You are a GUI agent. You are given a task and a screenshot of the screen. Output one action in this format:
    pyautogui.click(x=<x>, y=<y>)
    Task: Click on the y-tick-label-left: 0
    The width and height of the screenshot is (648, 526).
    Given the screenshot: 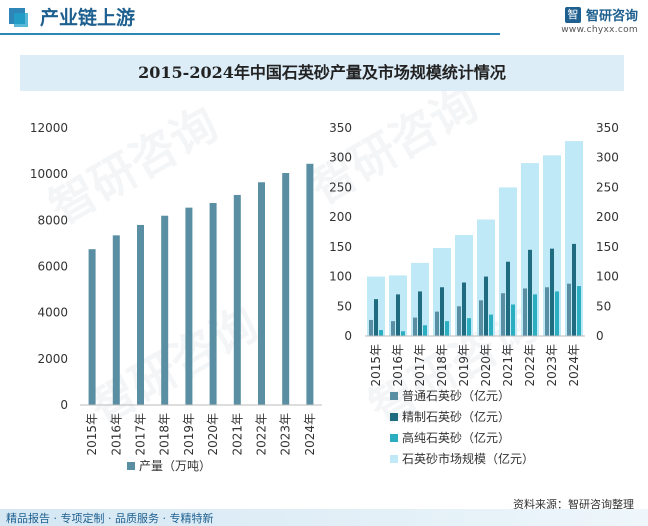 What is the action you would take?
    pyautogui.click(x=64, y=405)
    